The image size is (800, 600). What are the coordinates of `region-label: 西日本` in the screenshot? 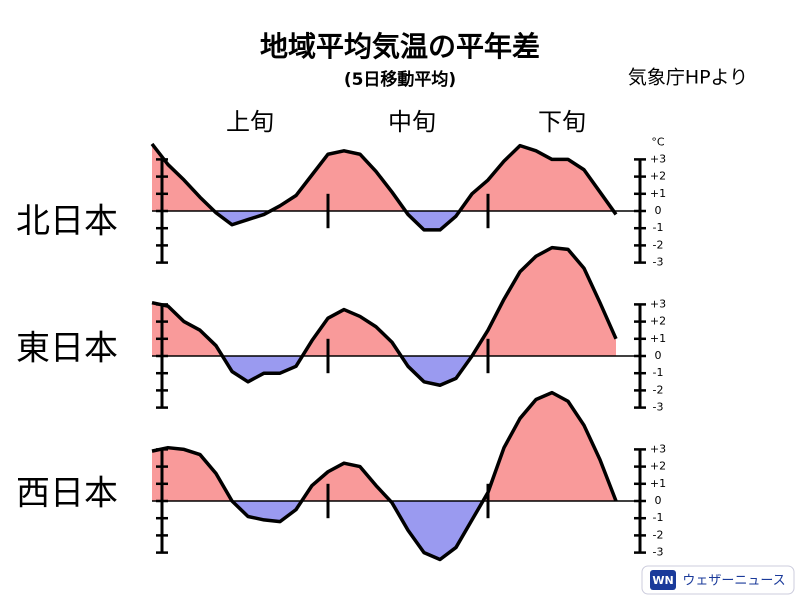 It's located at (67, 494).